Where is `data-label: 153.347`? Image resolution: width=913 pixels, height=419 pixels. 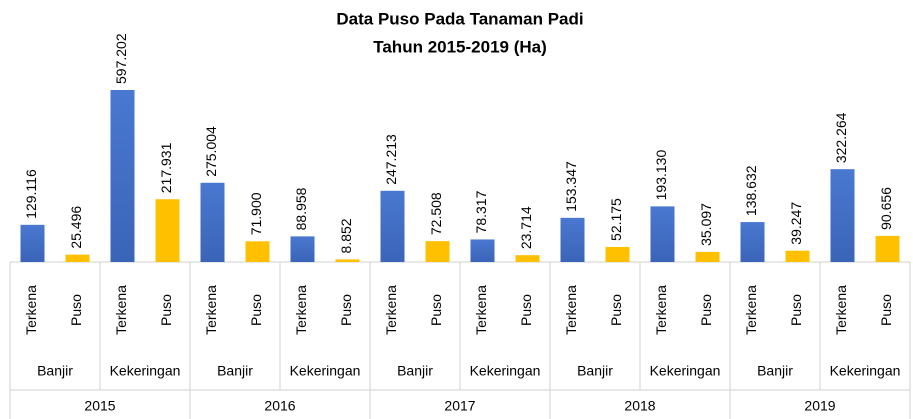
data-label: 153.347 is located at coordinates (571, 186).